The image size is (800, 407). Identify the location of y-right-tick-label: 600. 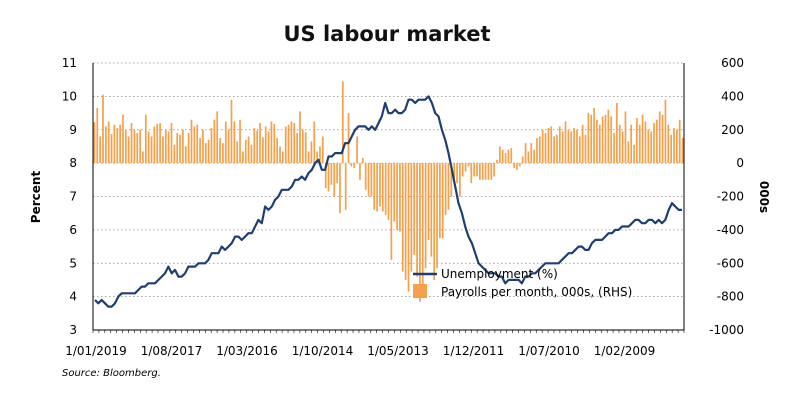
(732, 63).